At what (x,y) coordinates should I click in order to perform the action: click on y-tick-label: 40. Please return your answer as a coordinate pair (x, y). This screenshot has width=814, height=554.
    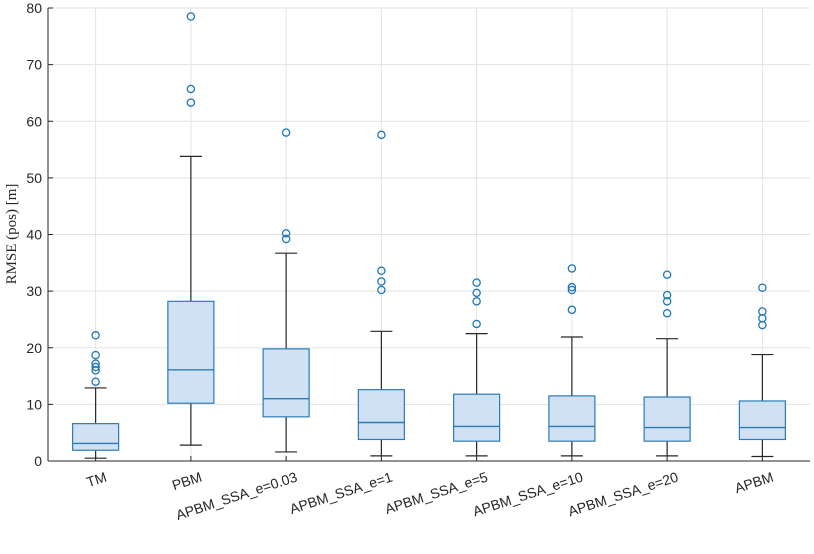
    Looking at the image, I should click on (34, 235).